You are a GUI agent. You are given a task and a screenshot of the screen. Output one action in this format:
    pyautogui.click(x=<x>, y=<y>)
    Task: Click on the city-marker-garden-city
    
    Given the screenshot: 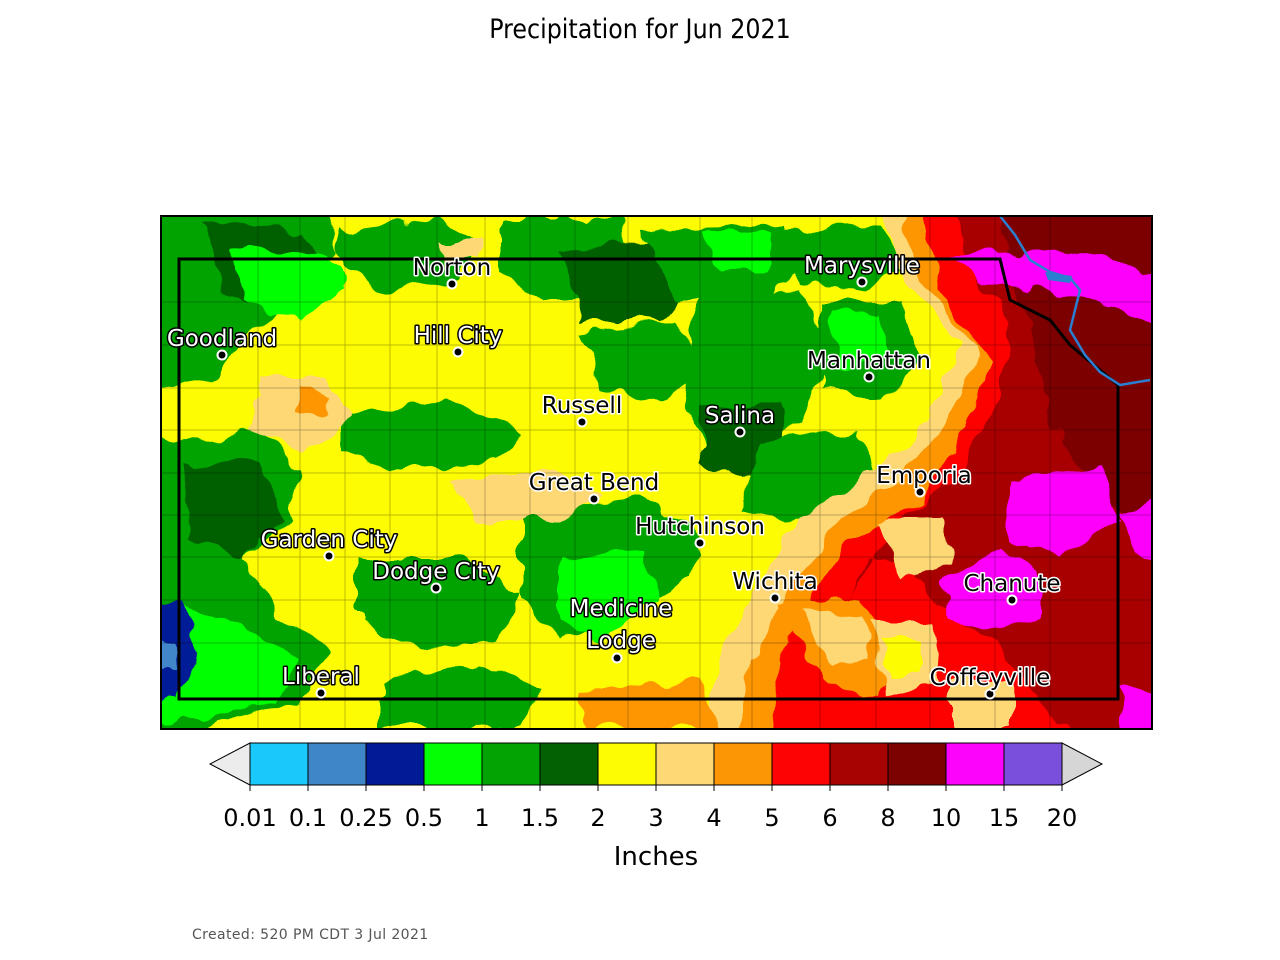 What is the action you would take?
    pyautogui.click(x=329, y=556)
    